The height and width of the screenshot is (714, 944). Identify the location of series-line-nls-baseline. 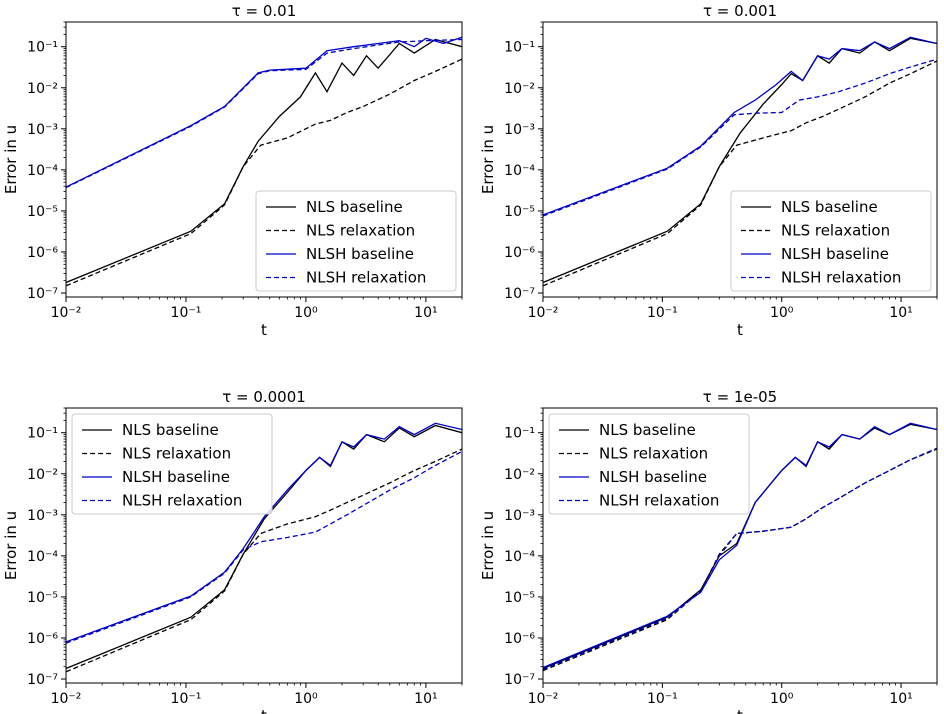
(264, 547).